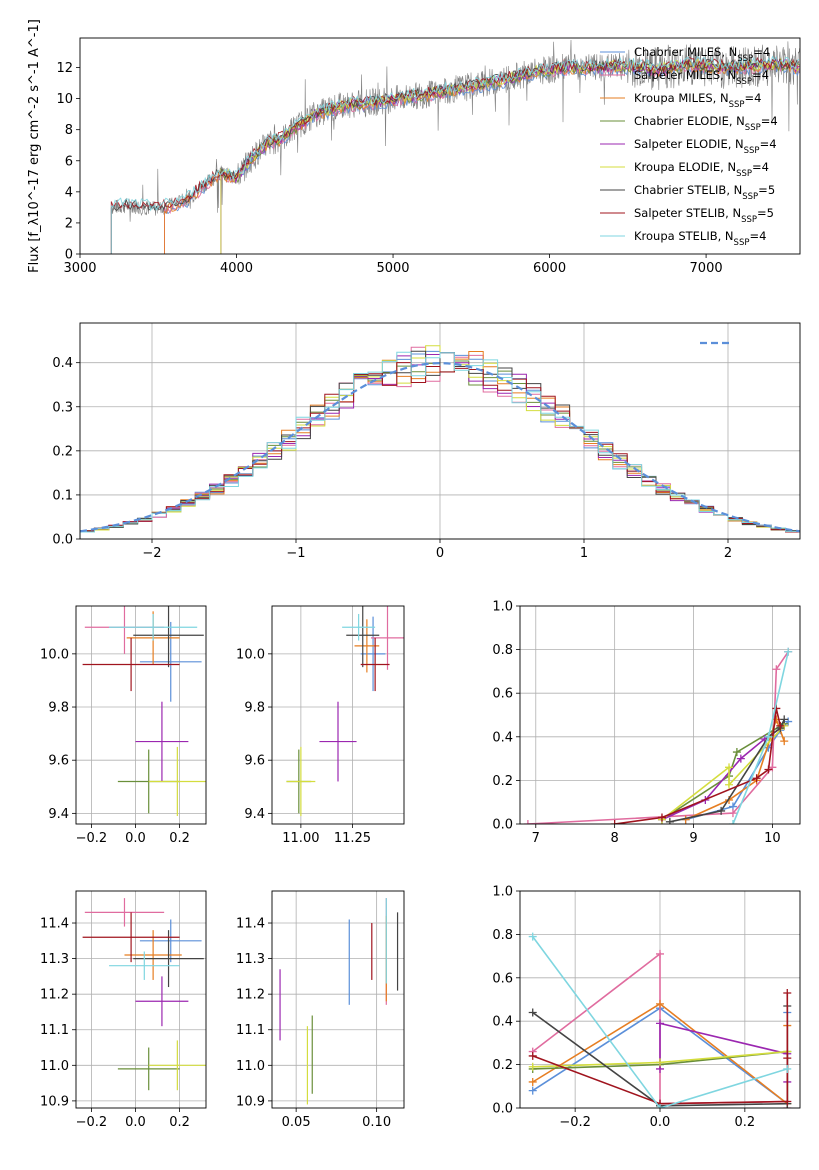 The height and width of the screenshot is (1170, 819). What do you see at coordinates (704, 215) in the screenshot?
I see `legend-label-salpeter-stelib: Salpeter STELIB, NSSP=5` at bounding box center [704, 215].